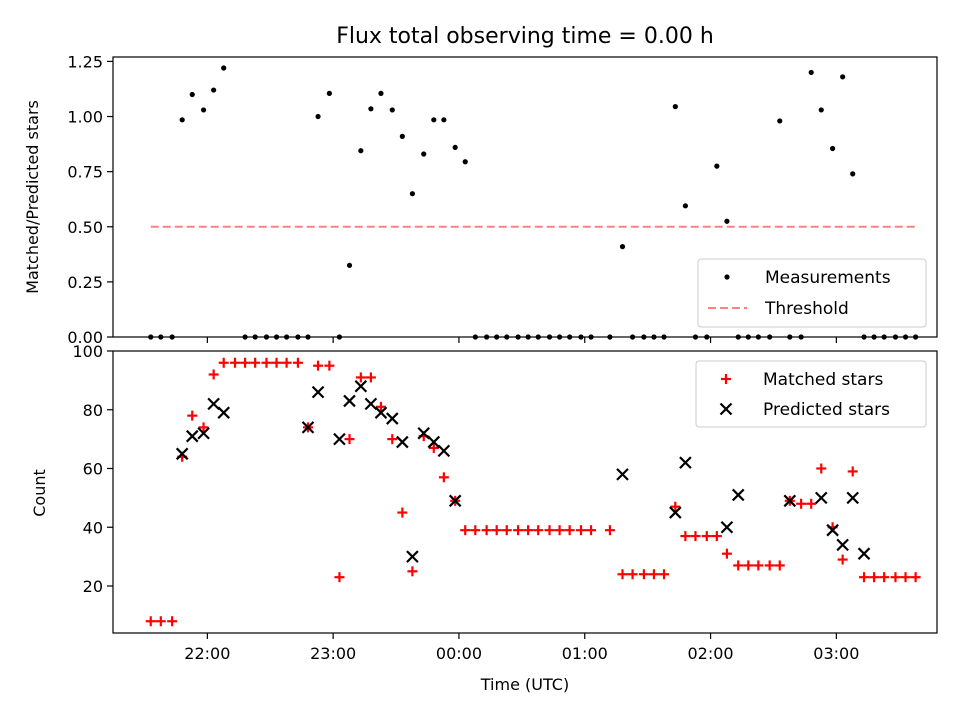 The image size is (960, 720). I want to click on top-ytick-label: 0.25, so click(85, 282).